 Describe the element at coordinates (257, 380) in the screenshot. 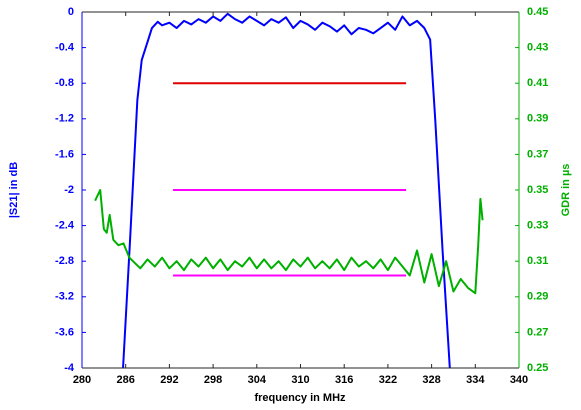

I see `x-tick-label: 304` at that location.